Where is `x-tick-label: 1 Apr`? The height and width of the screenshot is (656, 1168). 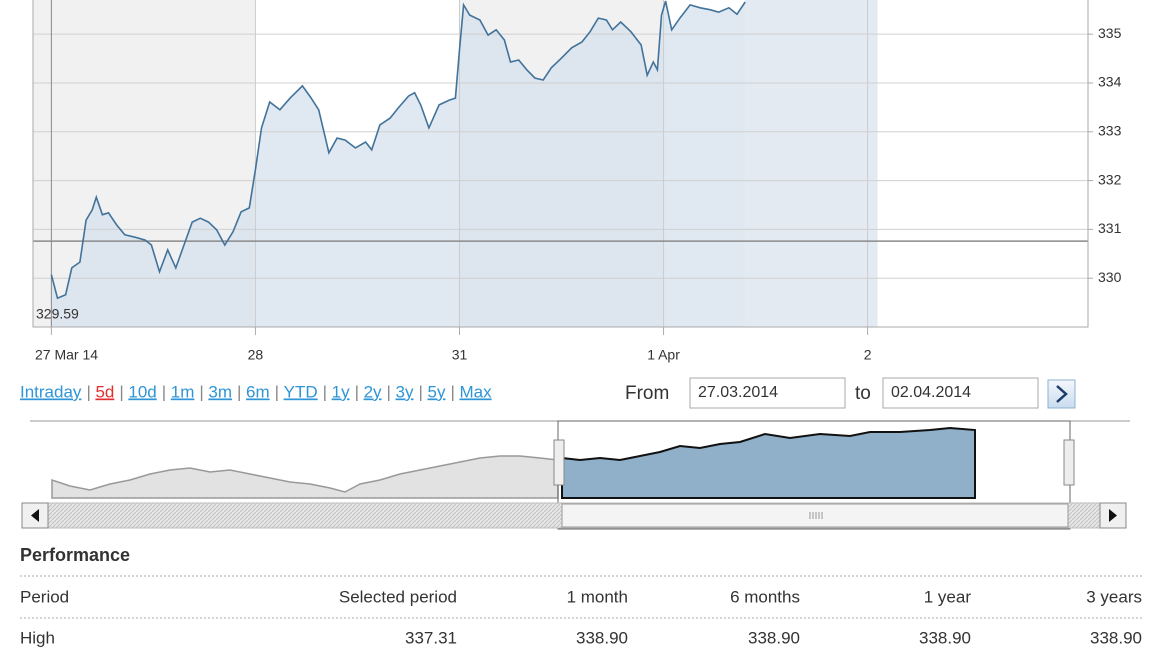
x-tick-label: 1 Apr is located at coordinates (663, 355).